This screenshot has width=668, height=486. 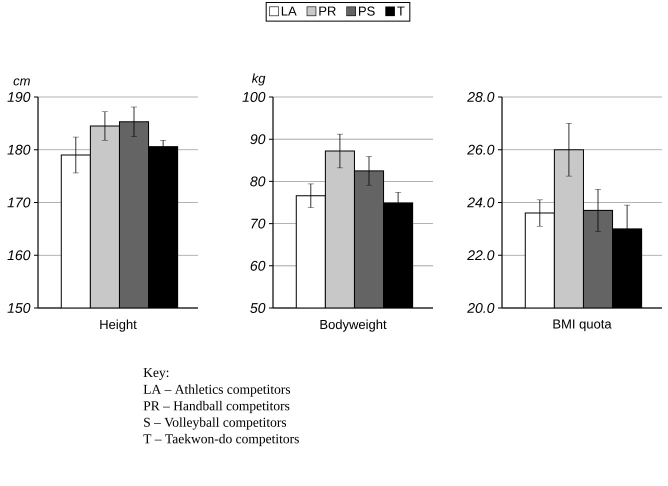 I want to click on y-tick-label: 26.0, so click(x=480, y=149).